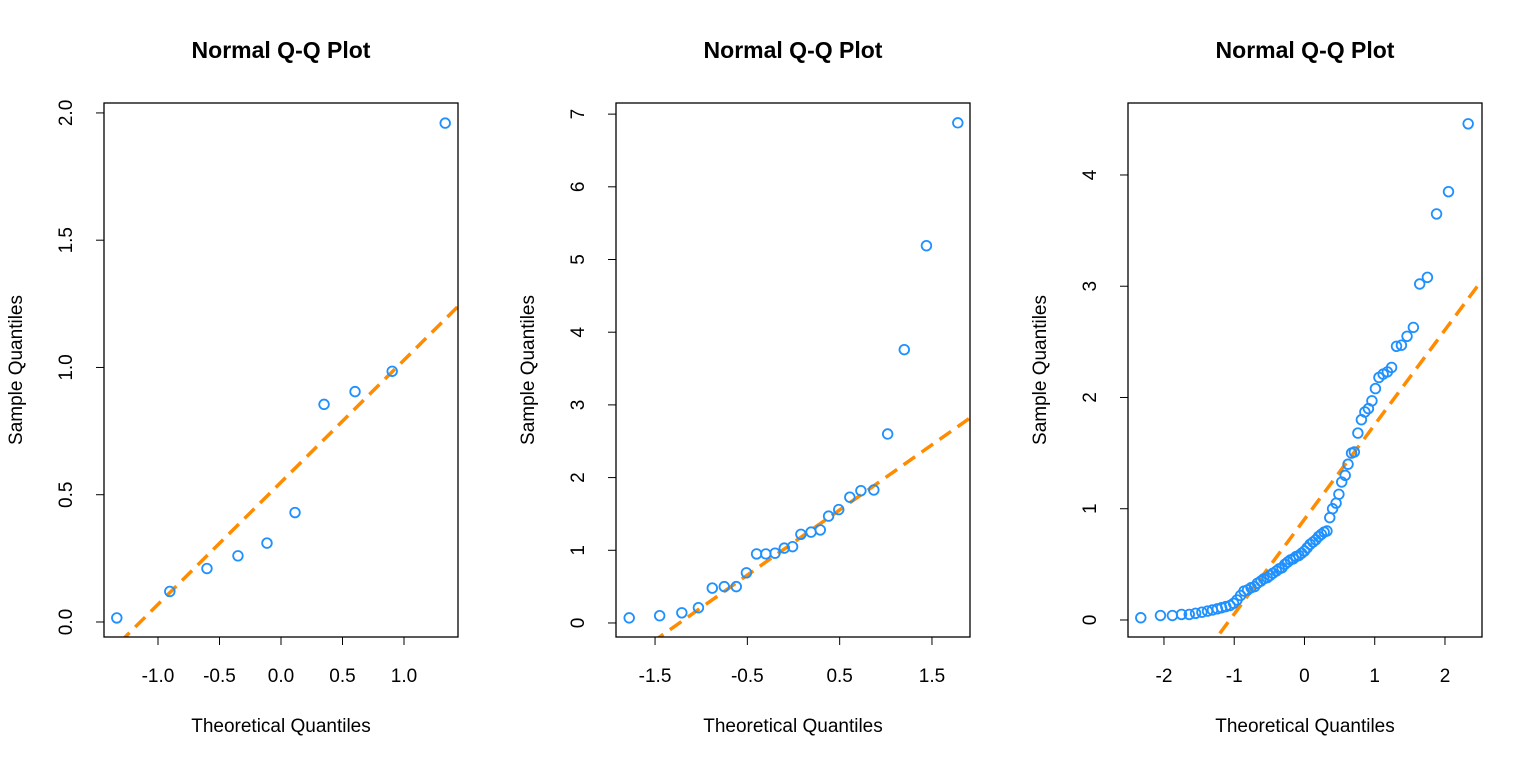  What do you see at coordinates (281, 676) in the screenshot?
I see `x-tick-label: 0.0` at bounding box center [281, 676].